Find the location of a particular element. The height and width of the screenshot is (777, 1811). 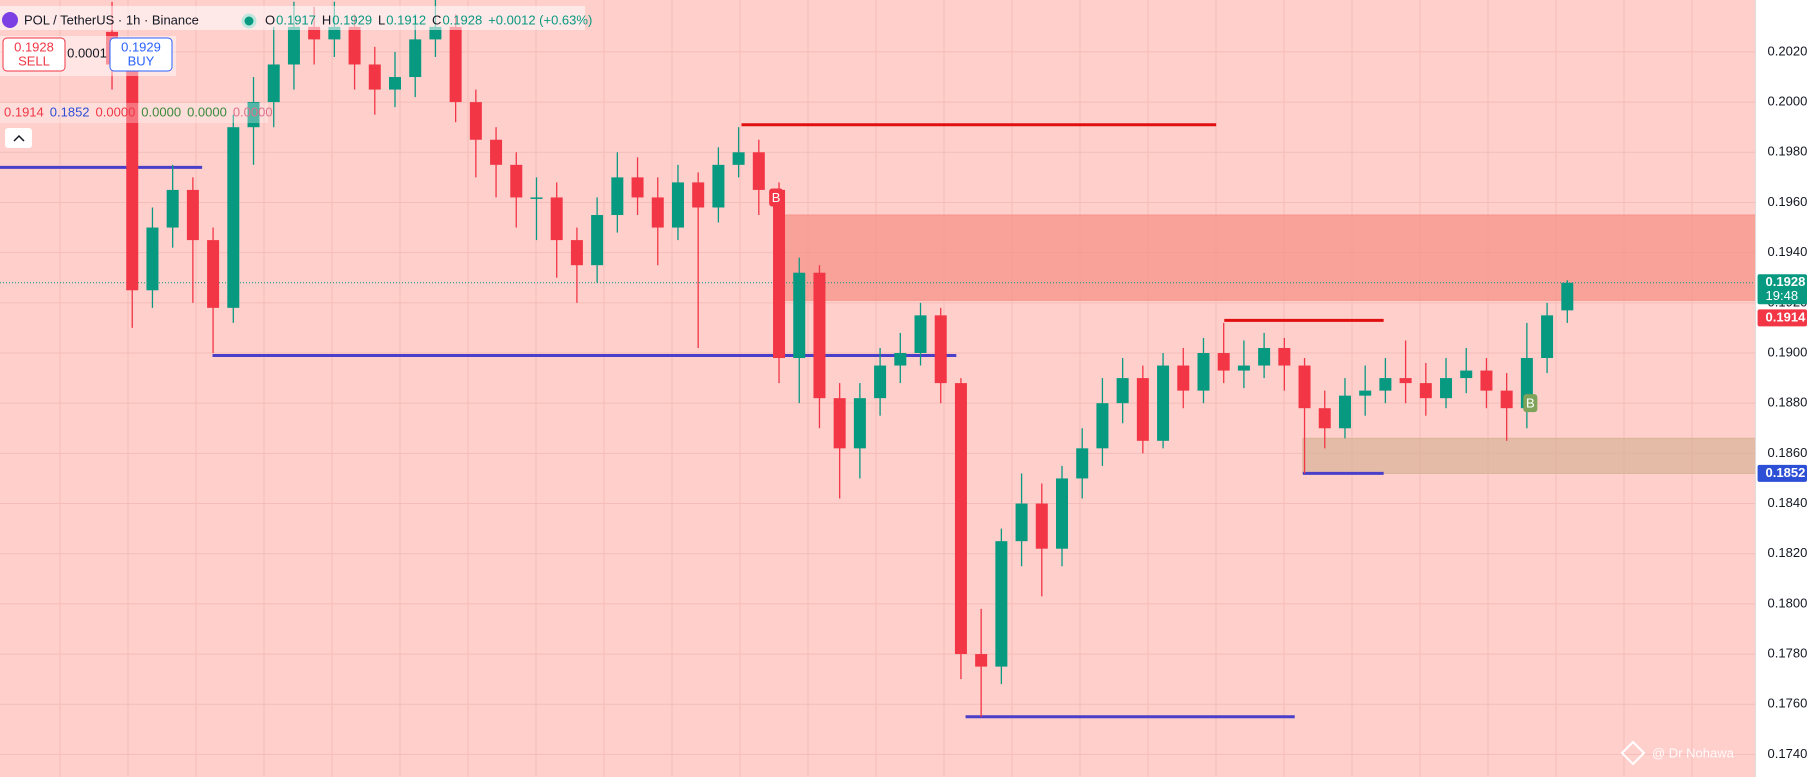

price-tag-sub: 19:48 is located at coordinates (1782, 295).